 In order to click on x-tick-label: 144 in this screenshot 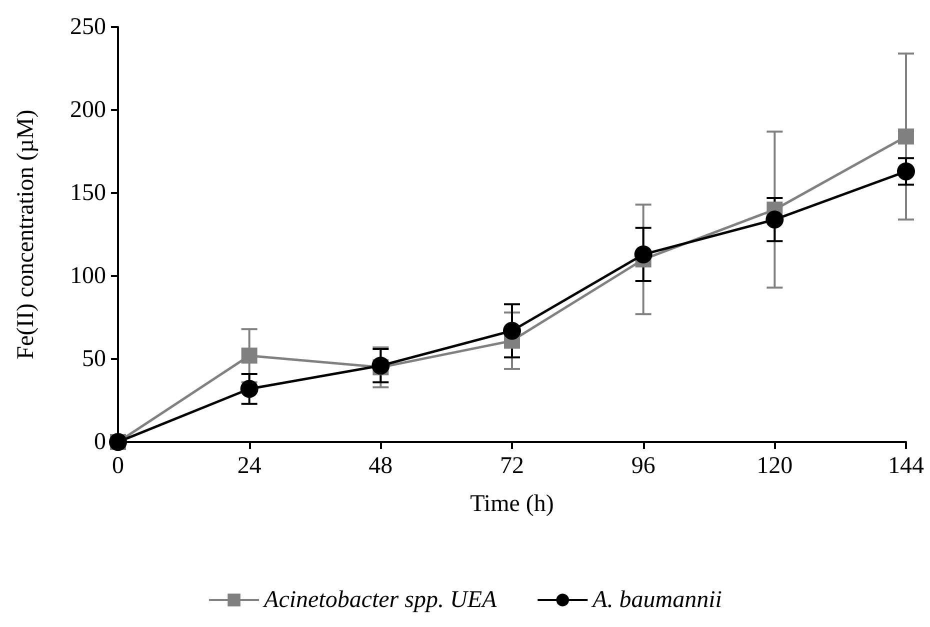, I will do `click(906, 466)`.